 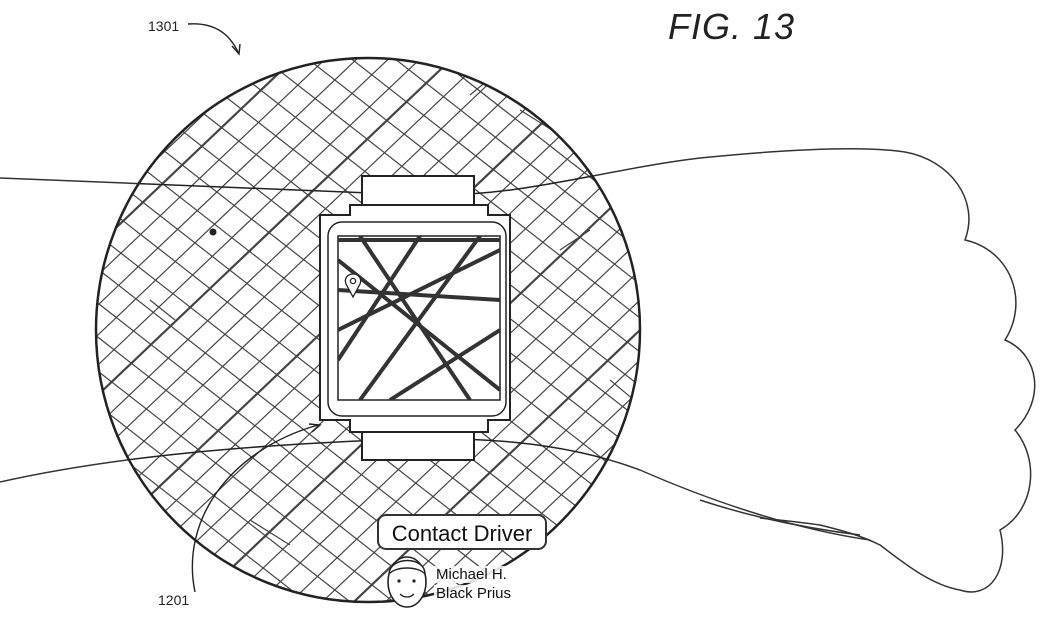 What do you see at coordinates (173, 600) in the screenshot?
I see `reference-label-1201: 1201` at bounding box center [173, 600].